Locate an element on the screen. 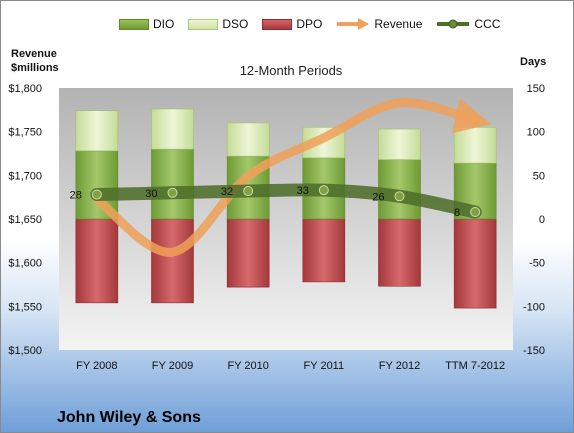 The image size is (574, 433). ccc-data-label: 28 is located at coordinates (76, 196).